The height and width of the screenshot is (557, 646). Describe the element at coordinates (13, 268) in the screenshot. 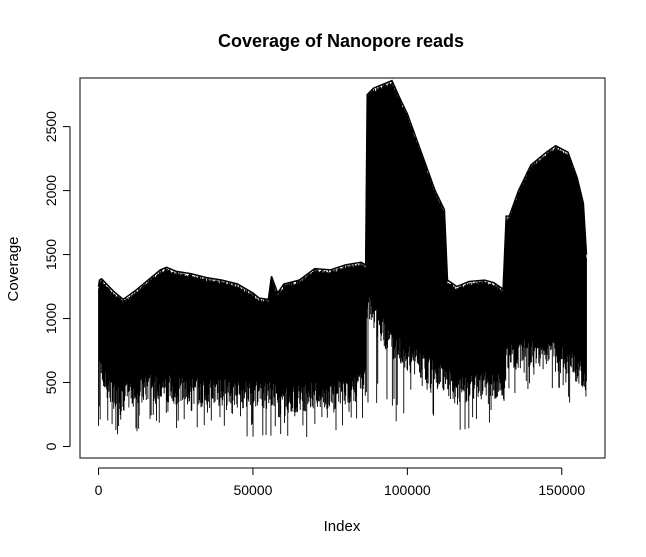

I see `y-axis-label: Coverage` at that location.